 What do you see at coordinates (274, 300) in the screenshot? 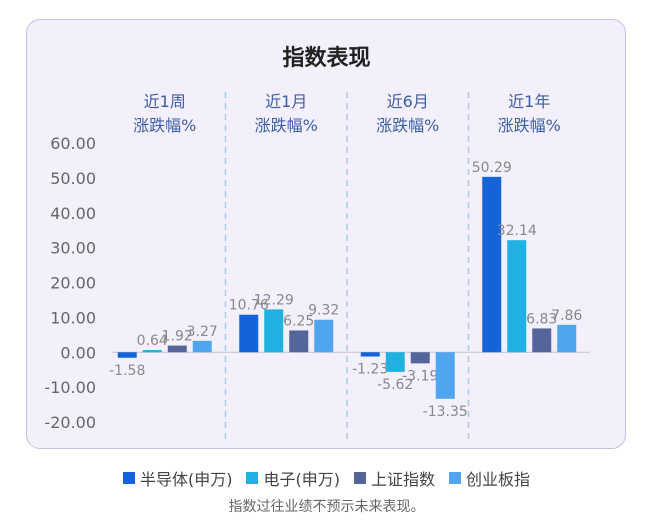
I see `bar-value-label: 12.29` at bounding box center [274, 300].